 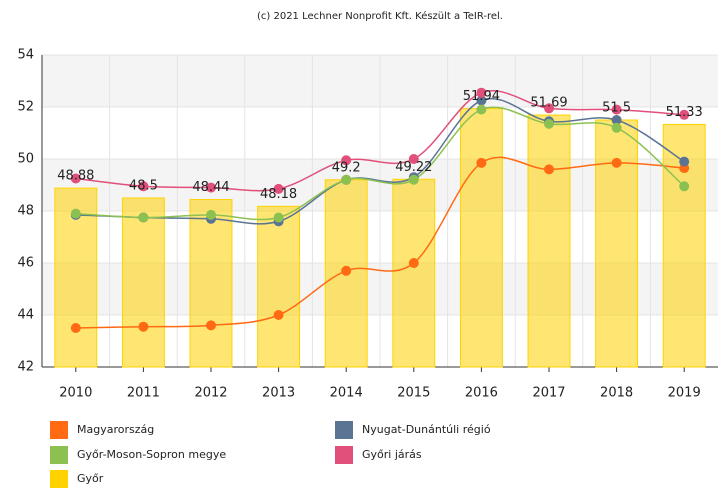 What do you see at coordinates (413, 167) in the screenshot?
I see `data-label: 49.22` at bounding box center [413, 167].